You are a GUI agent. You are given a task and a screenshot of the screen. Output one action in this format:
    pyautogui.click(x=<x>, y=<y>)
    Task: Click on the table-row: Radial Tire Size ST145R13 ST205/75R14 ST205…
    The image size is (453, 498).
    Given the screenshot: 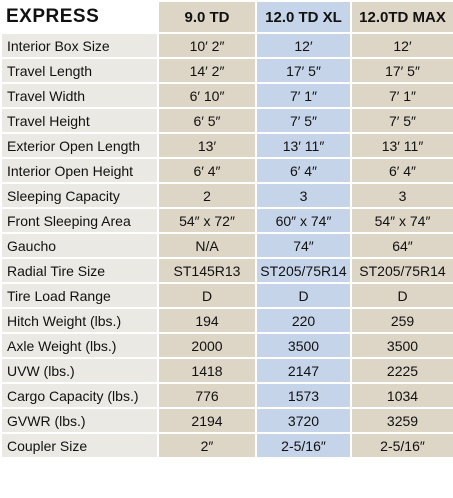 What is the action you would take?
    pyautogui.click(x=226, y=270)
    